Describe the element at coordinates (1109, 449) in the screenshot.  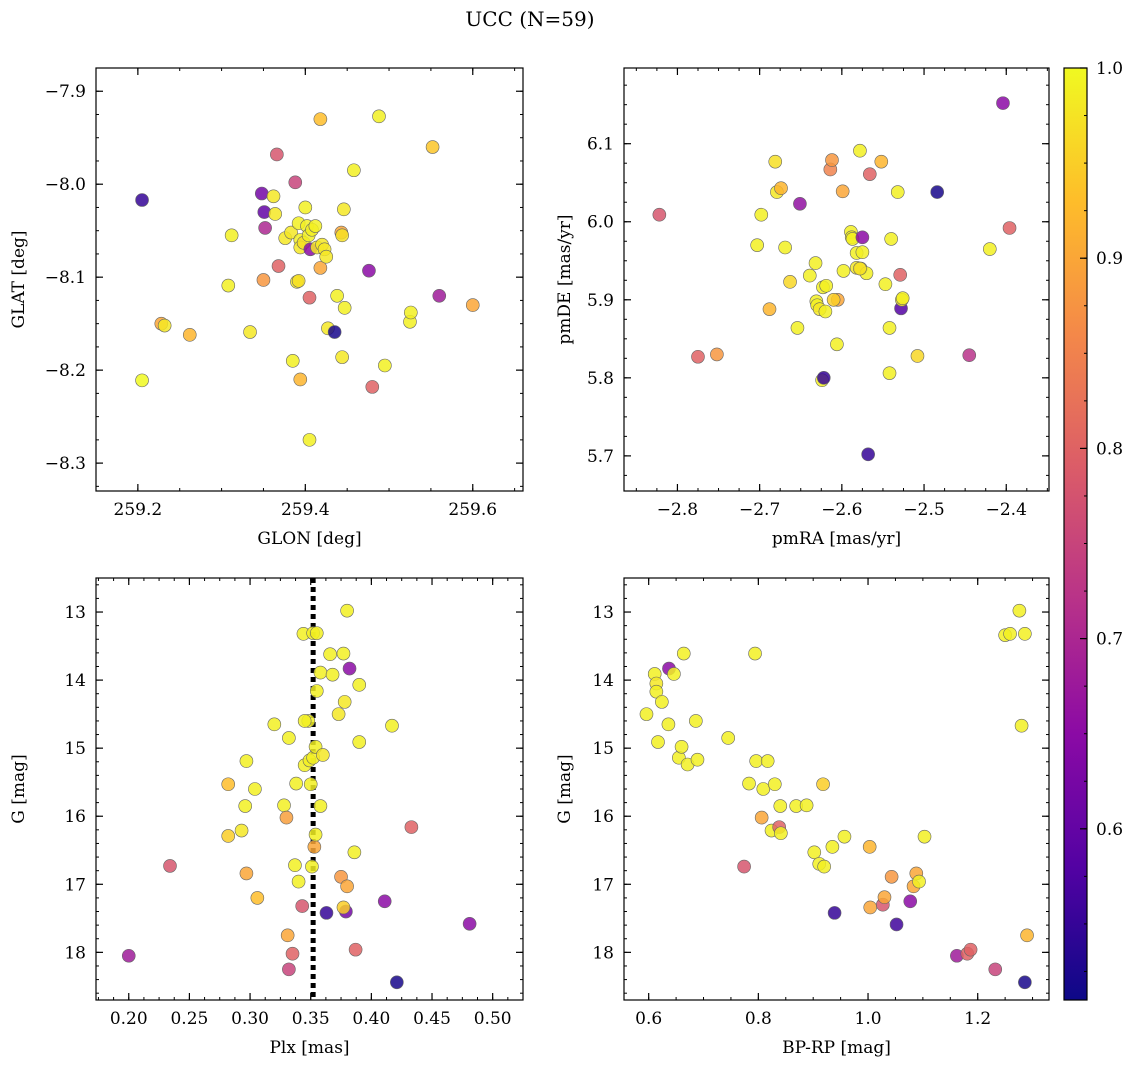
I see `colorbar-tick-label: 0.8` at that location.